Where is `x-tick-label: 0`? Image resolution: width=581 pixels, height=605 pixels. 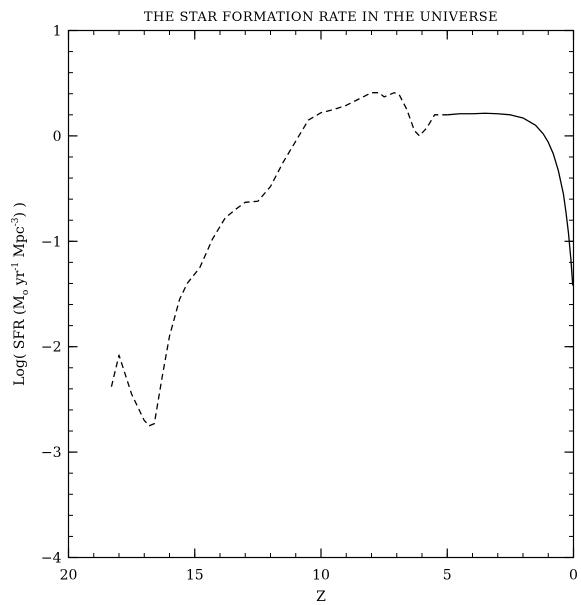 x-tick-label: 0 is located at coordinates (573, 576).